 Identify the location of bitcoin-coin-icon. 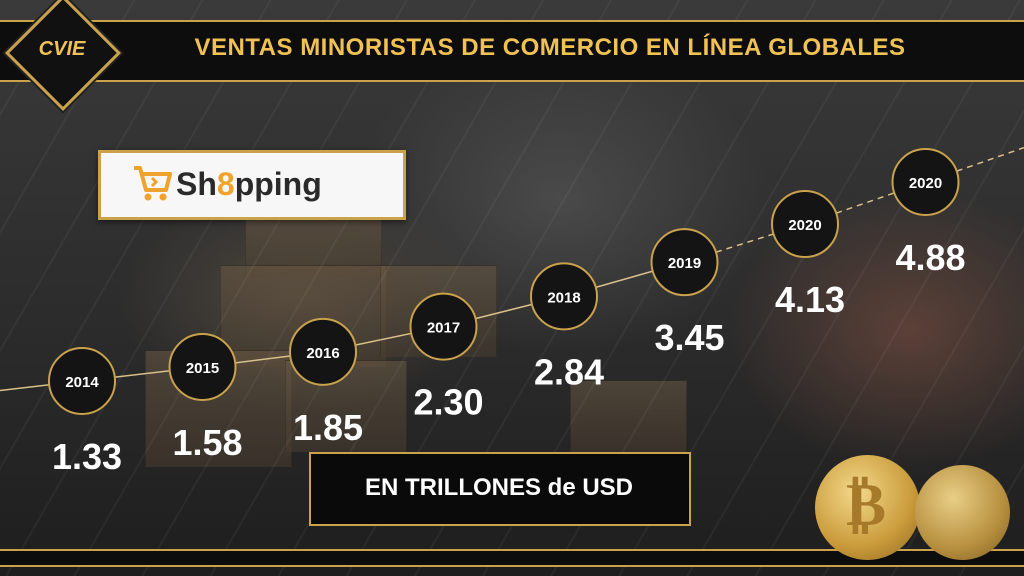
(867, 507).